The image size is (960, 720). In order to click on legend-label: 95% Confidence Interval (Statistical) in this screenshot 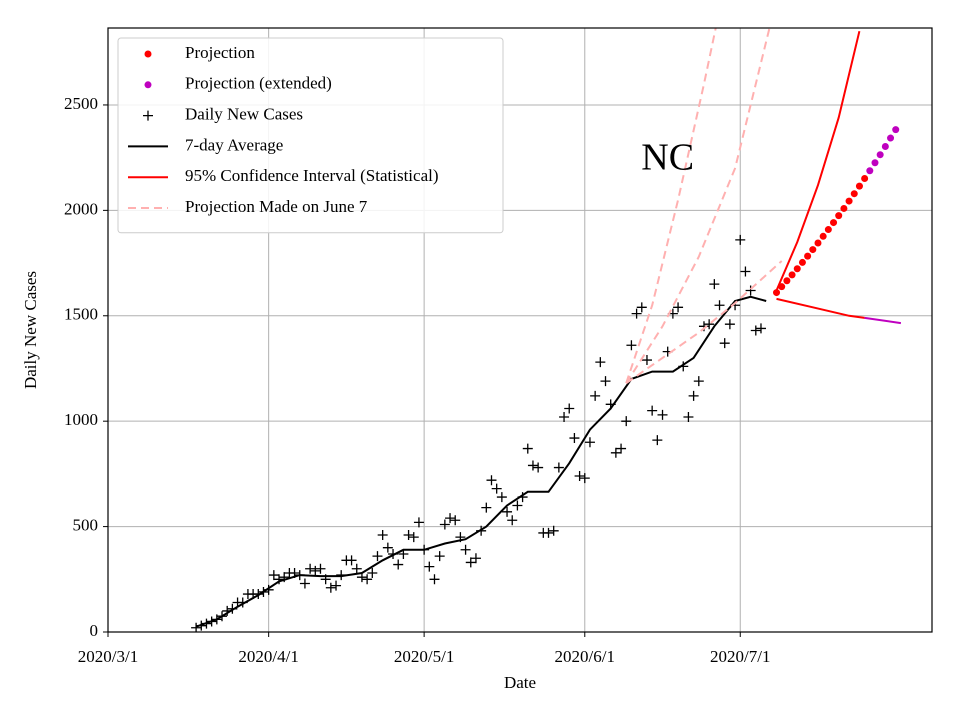, I will do `click(312, 175)`.